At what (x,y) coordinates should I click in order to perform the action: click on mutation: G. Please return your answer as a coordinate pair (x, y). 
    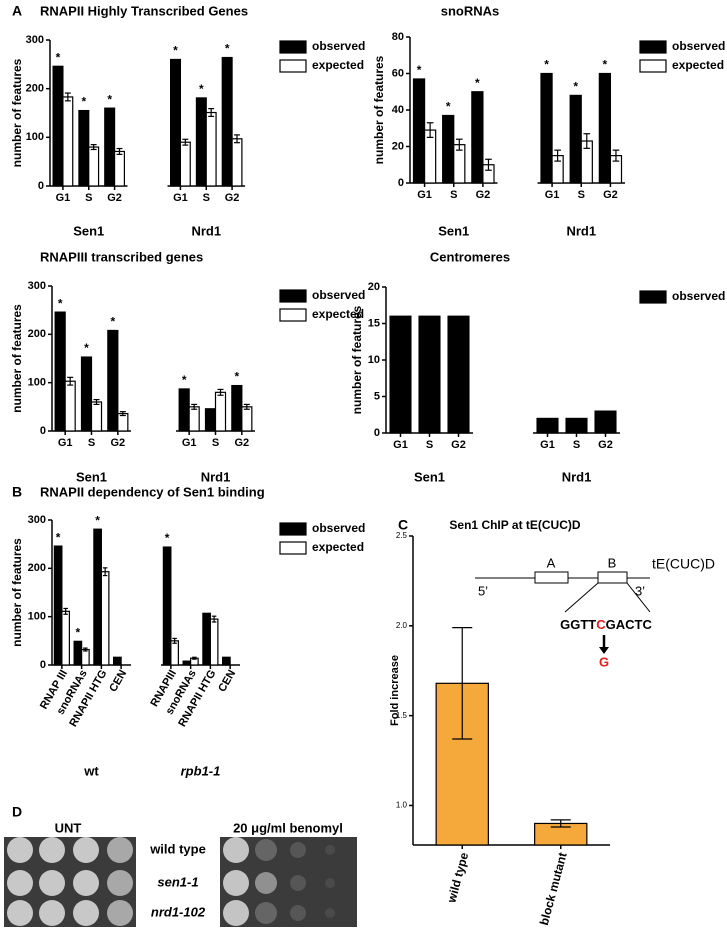
    Looking at the image, I should click on (604, 661).